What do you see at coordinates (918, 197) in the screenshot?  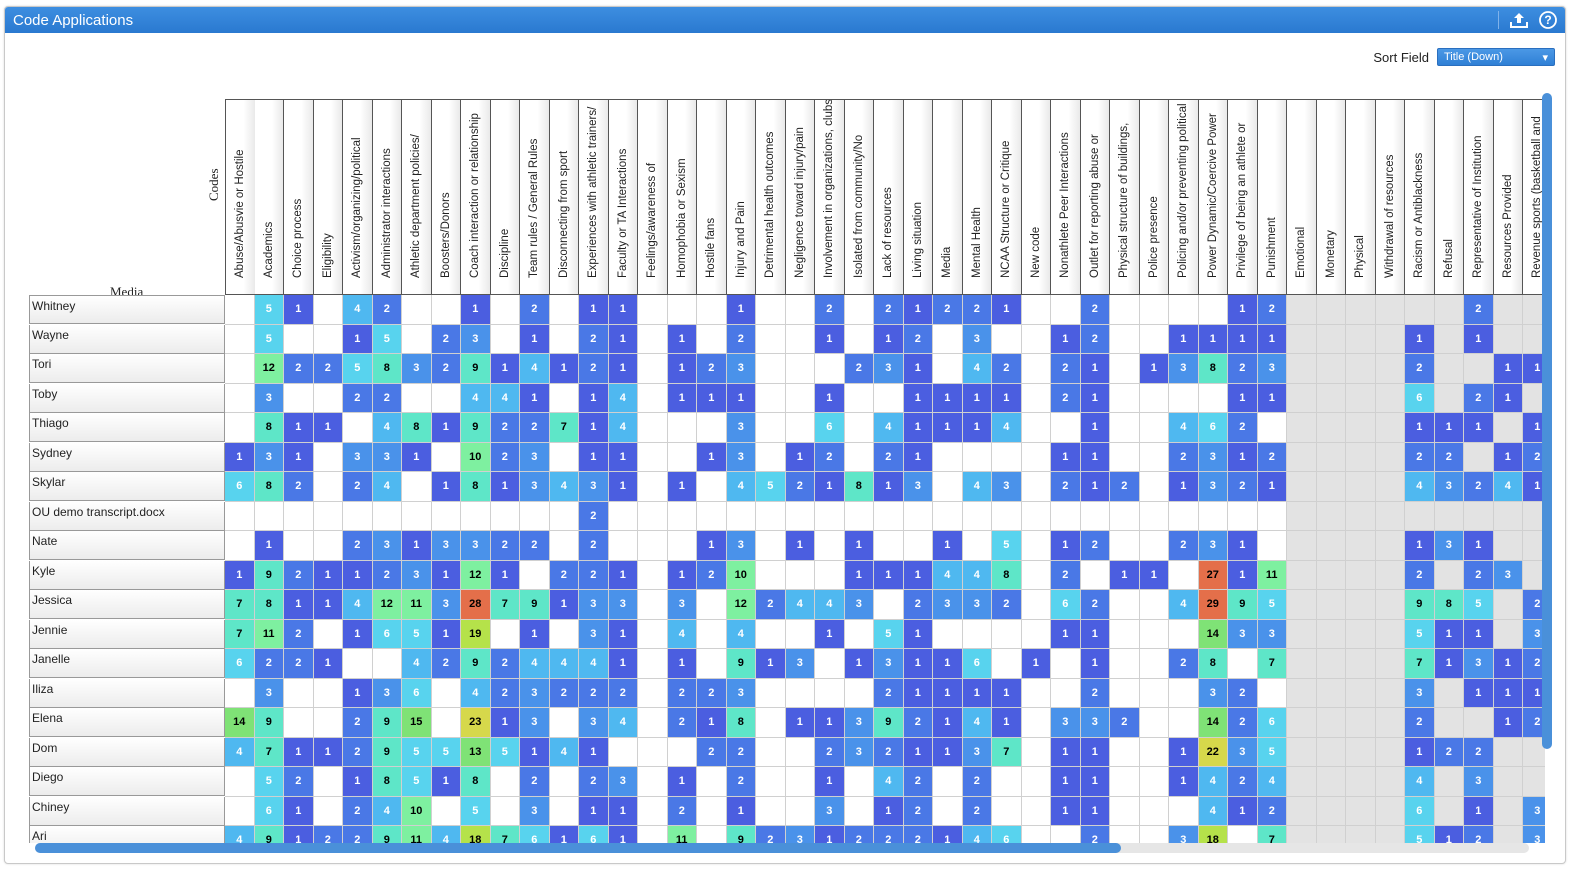 I see `column-header: Living situation` at bounding box center [918, 197].